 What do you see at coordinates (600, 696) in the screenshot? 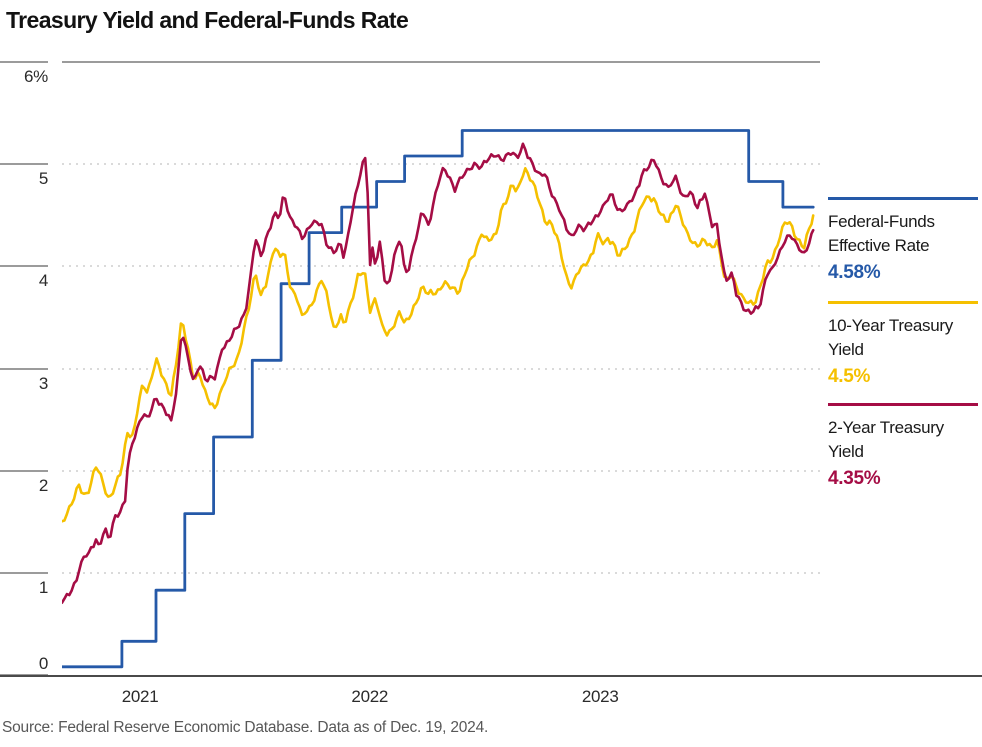
I see `x-axis-label: 2023` at bounding box center [600, 696].